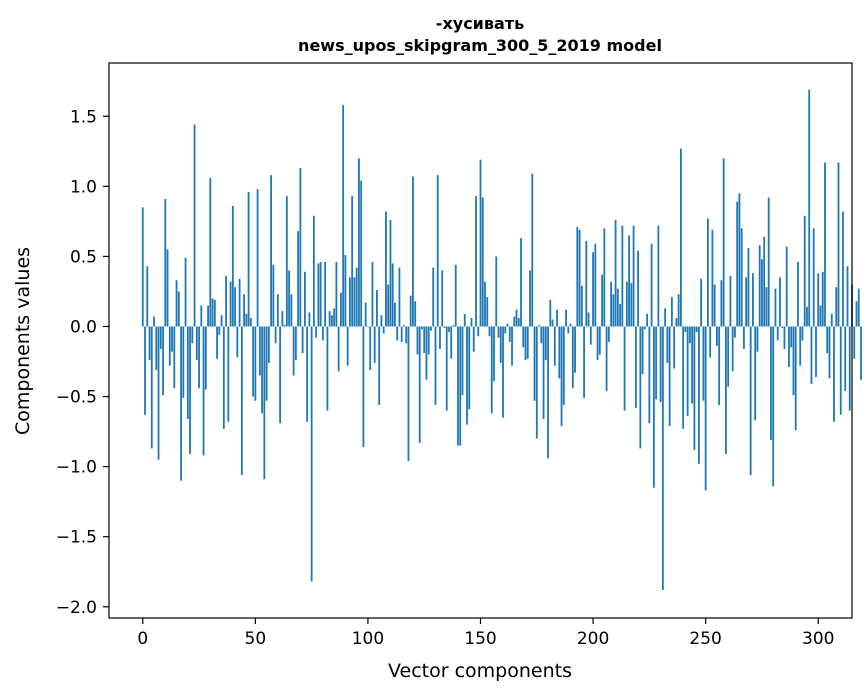 This screenshot has width=867, height=696. I want to click on x-tick-label: 100, so click(368, 639).